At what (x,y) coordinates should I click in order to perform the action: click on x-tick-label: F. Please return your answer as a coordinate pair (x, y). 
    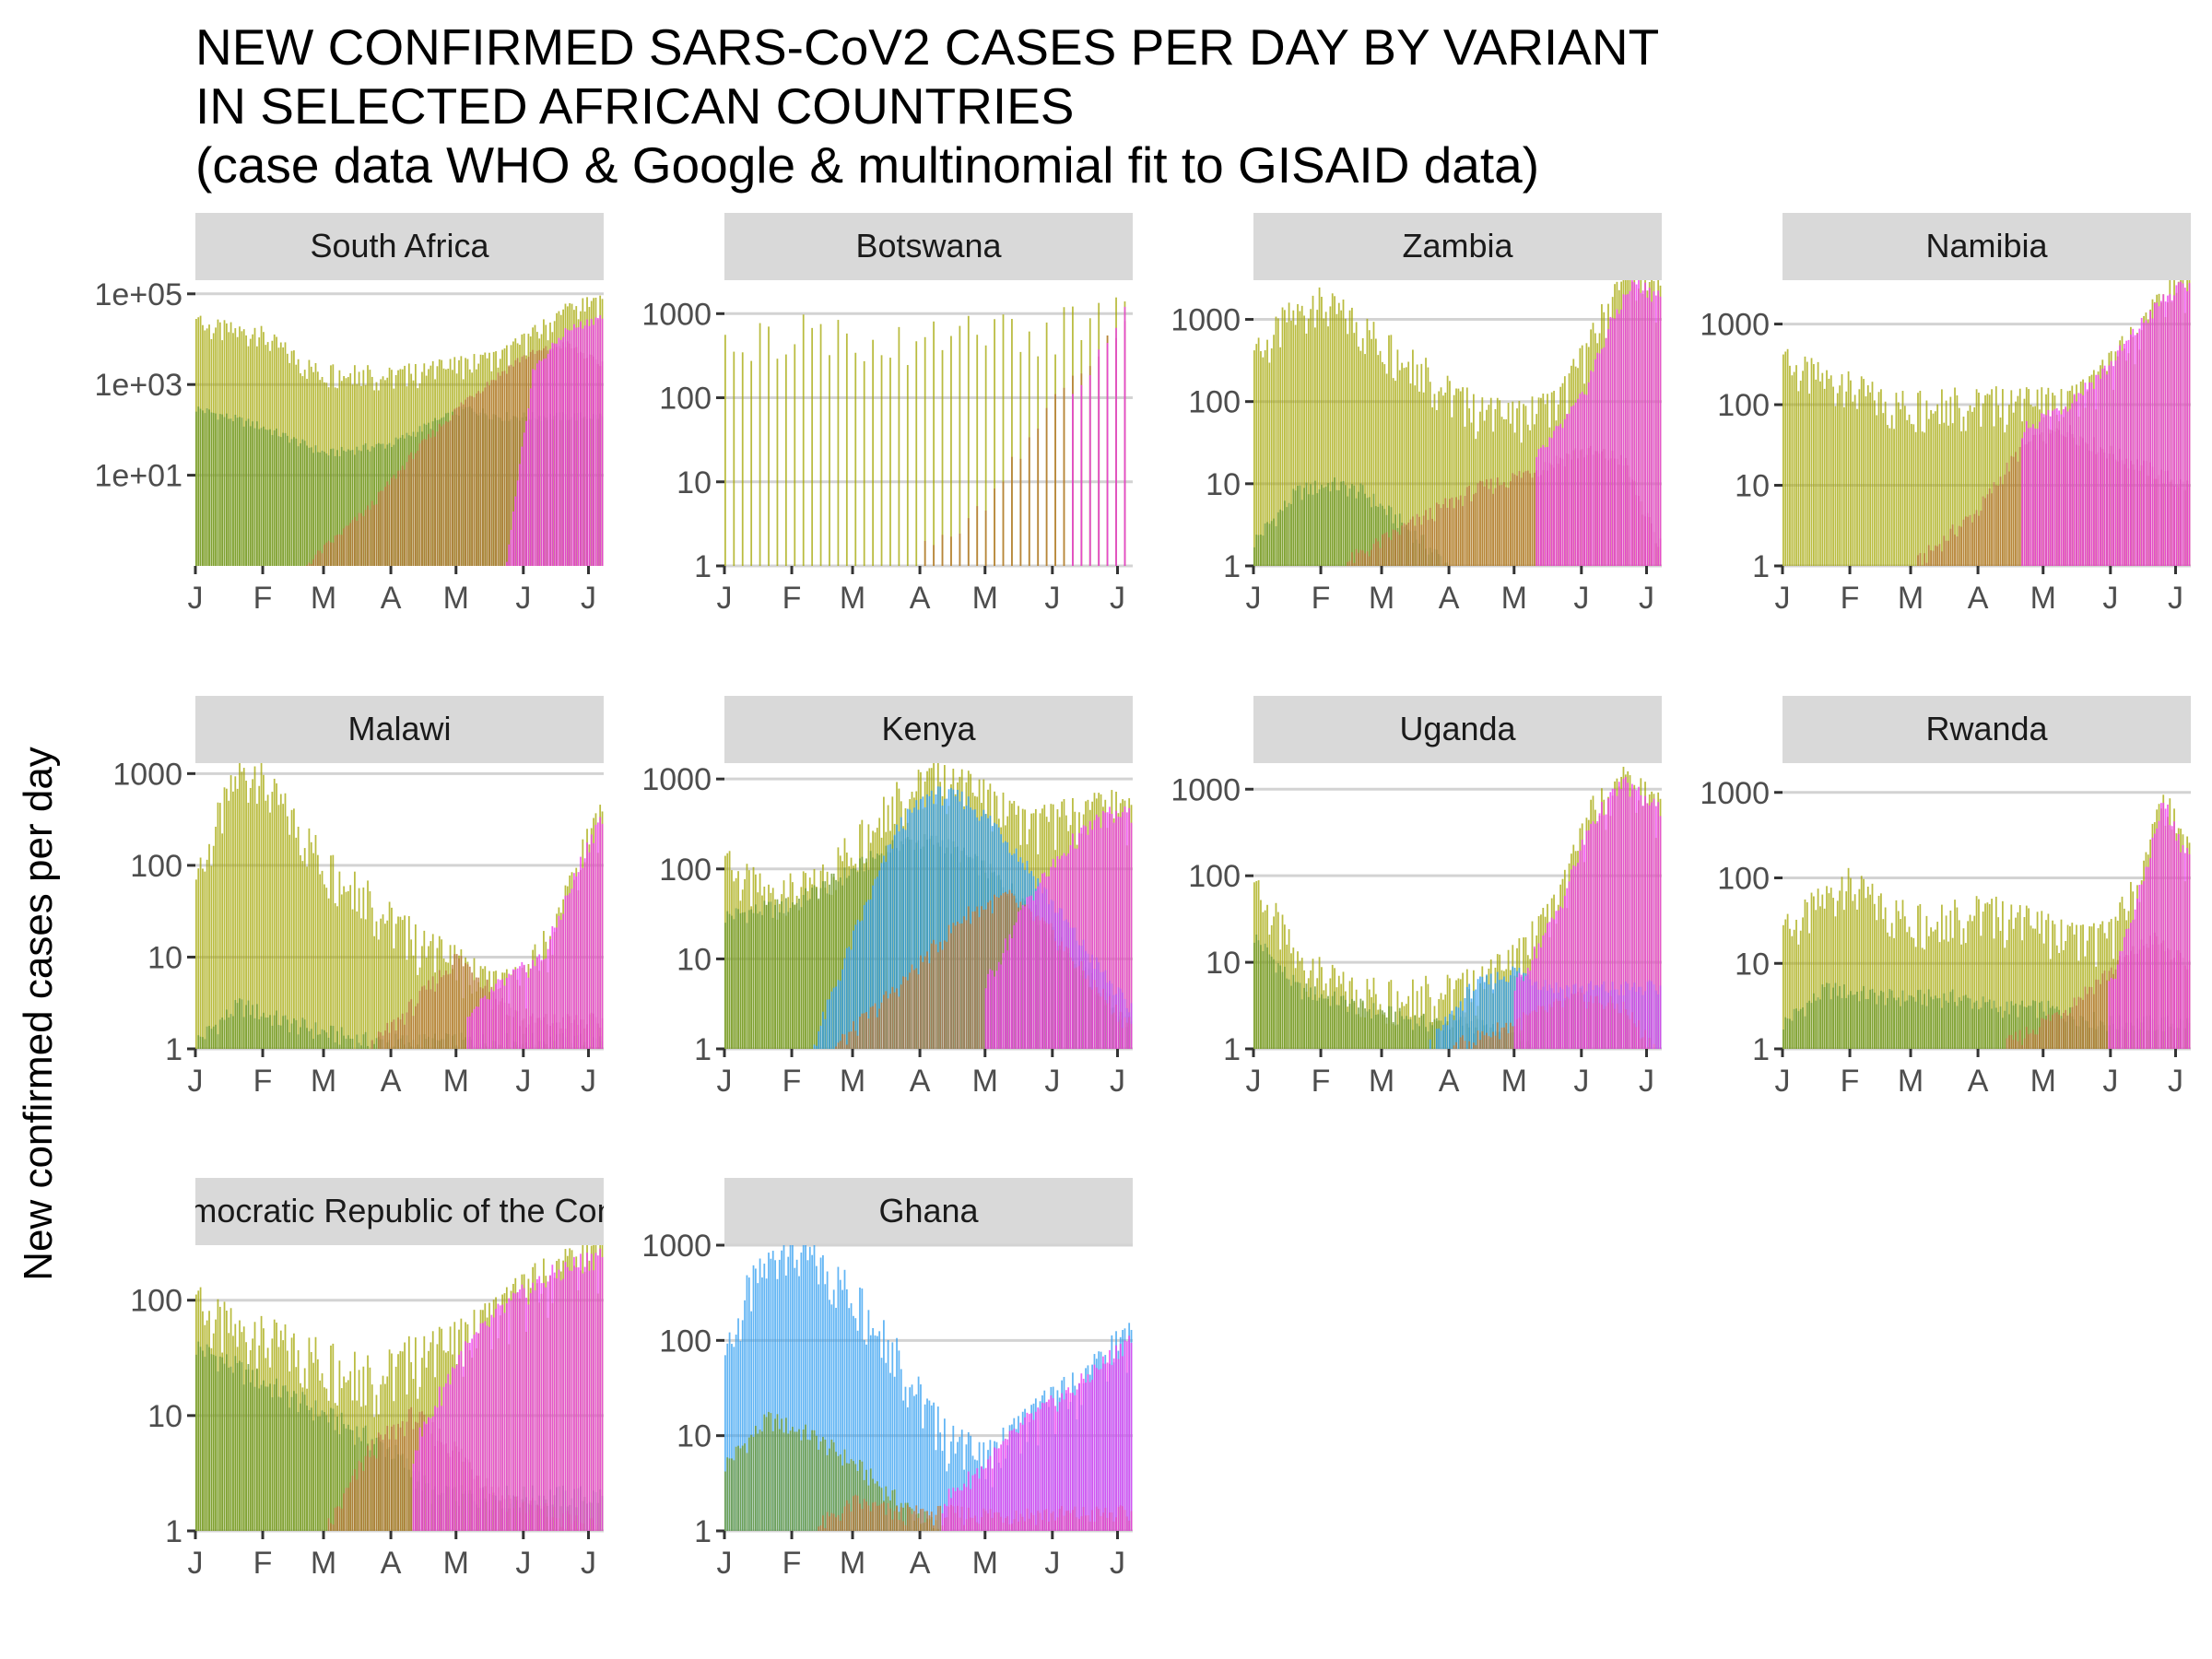
    Looking at the image, I should click on (1321, 598).